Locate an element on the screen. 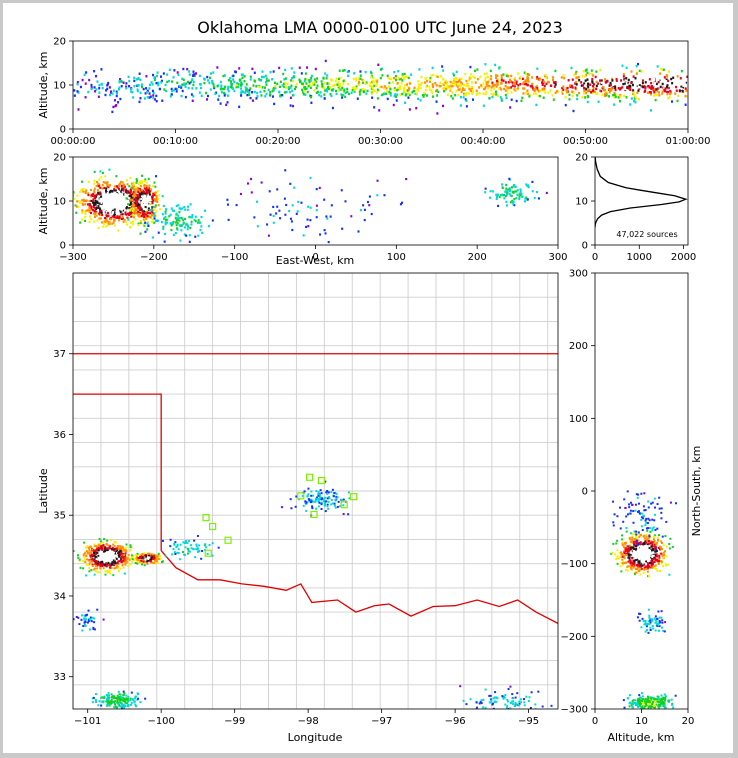 The width and height of the screenshot is (738, 758). x-tick-label: −95 is located at coordinates (528, 721).